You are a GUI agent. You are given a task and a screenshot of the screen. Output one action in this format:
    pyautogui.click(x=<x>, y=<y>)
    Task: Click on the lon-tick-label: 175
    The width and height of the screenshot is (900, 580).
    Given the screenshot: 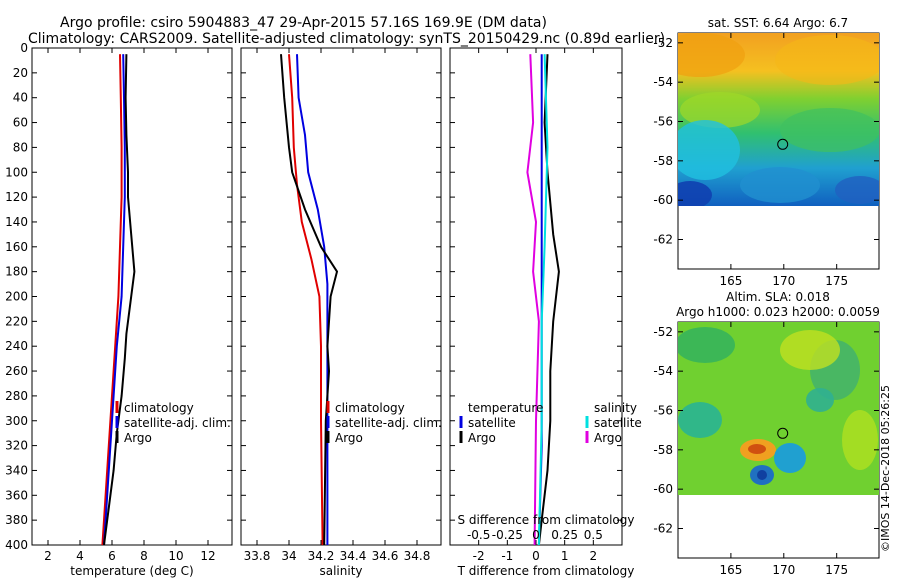 What is the action you would take?
    pyautogui.click(x=836, y=281)
    